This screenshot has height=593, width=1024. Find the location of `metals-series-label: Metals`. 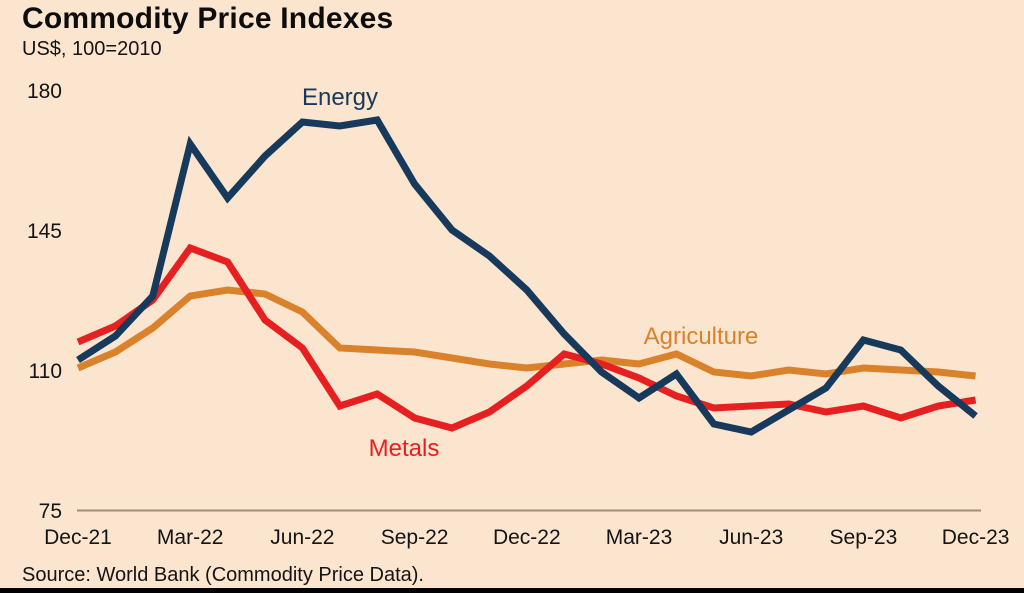

metals-series-label: Metals is located at coordinates (404, 448).